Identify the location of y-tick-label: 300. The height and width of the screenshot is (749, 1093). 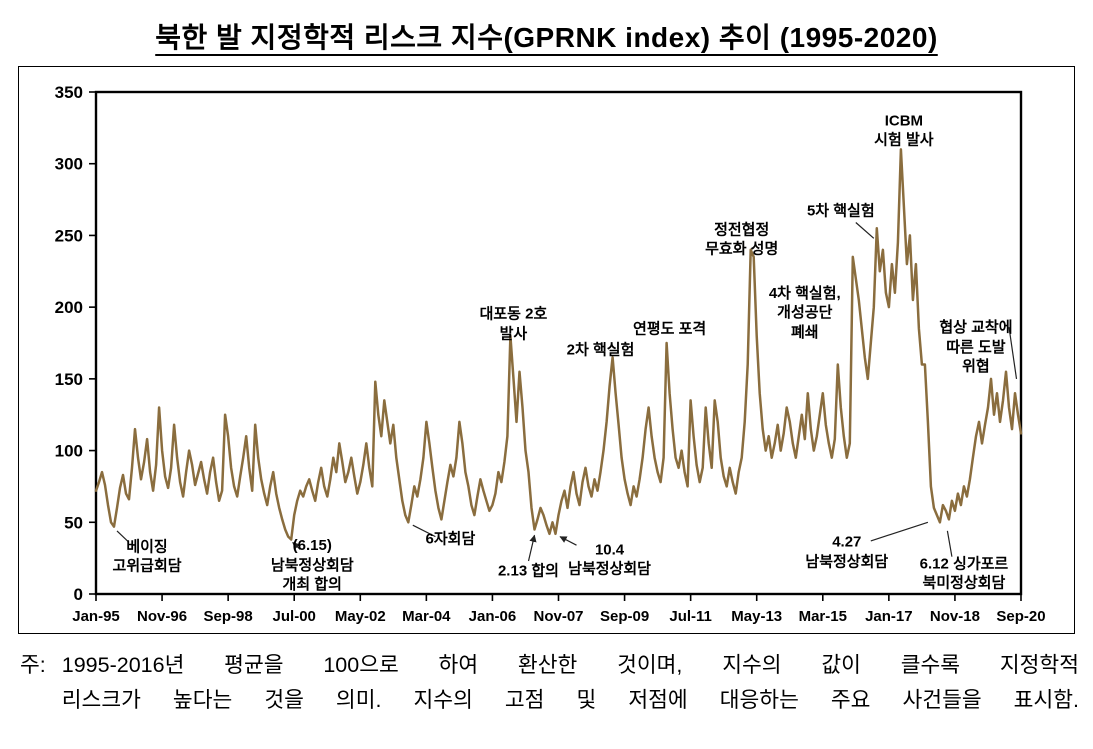
(69, 164).